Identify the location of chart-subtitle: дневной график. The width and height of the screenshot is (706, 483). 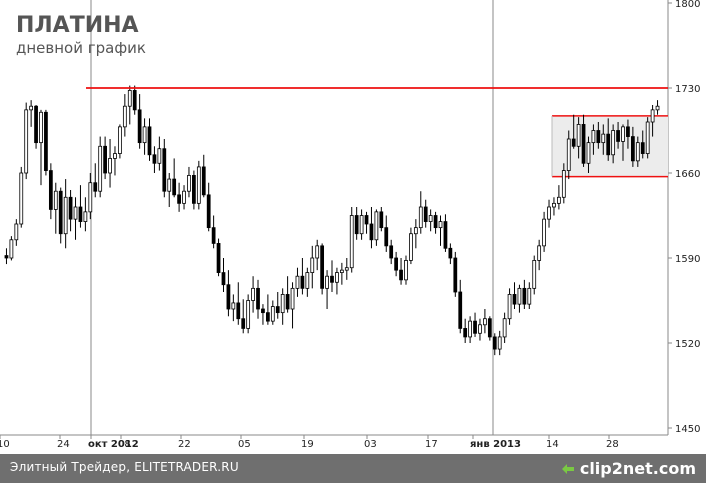
(81, 48).